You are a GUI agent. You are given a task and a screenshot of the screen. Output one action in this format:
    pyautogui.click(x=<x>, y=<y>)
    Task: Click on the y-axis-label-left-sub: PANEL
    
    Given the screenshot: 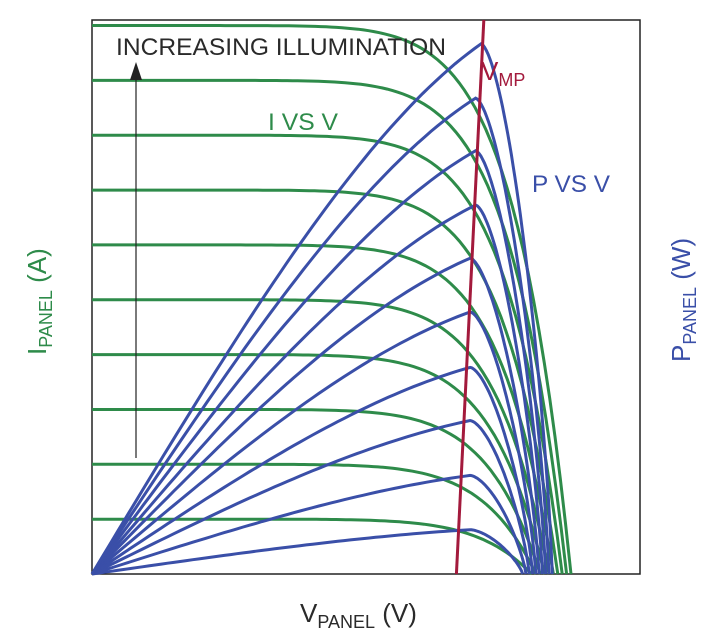 What is the action you would take?
    pyautogui.click(x=46, y=319)
    